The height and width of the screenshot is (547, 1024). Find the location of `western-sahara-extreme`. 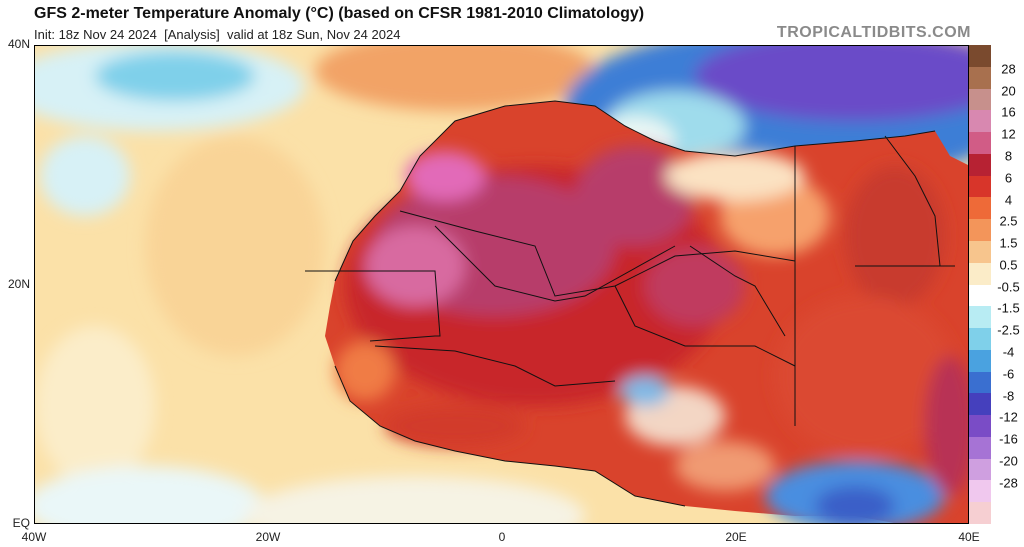

western-sahara-extreme is located at coordinates (415, 266).